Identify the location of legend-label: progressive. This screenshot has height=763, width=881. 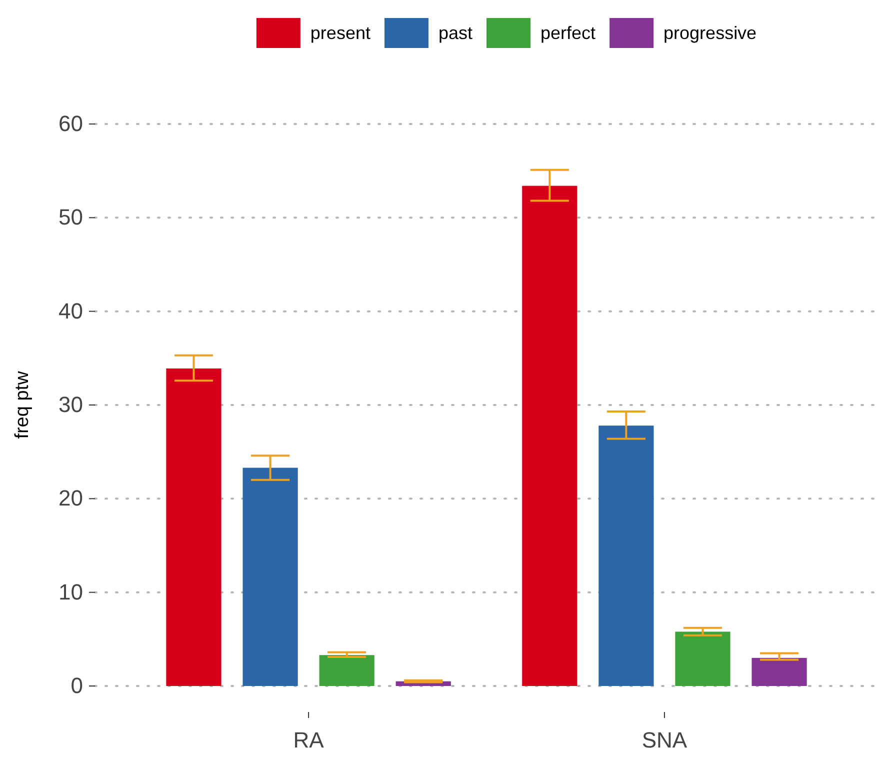
(710, 33).